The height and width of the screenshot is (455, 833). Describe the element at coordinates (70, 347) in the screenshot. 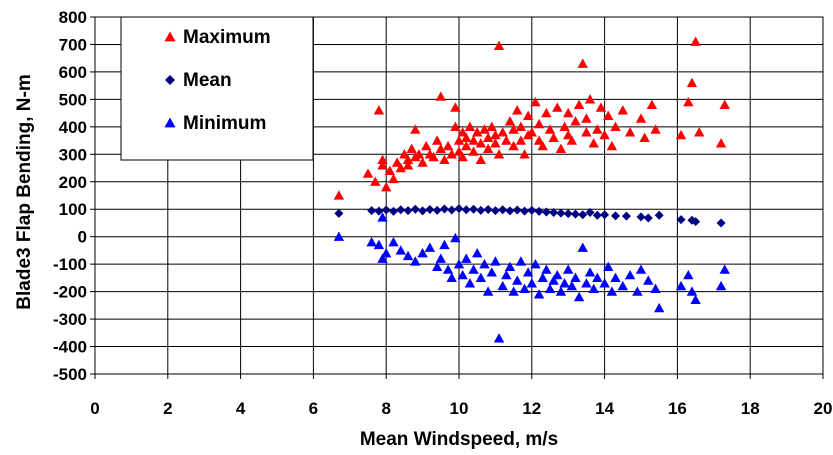

I see `y-tick-label: -400` at that location.